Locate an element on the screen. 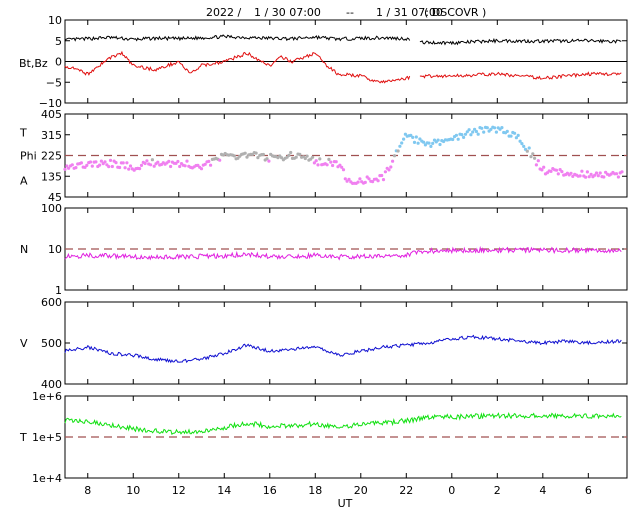 The height and width of the screenshot is (516, 640). phi-angle-ytick-label: 315 is located at coordinates (51, 135).